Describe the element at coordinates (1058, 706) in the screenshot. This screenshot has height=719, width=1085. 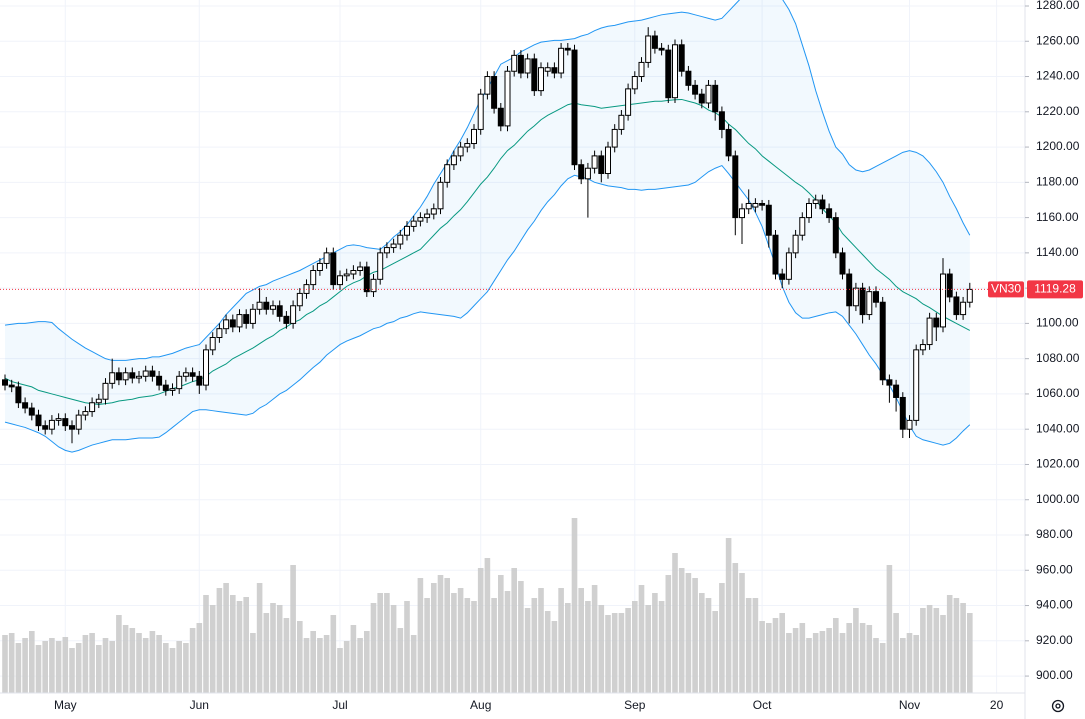
I see `settings-icon` at that location.